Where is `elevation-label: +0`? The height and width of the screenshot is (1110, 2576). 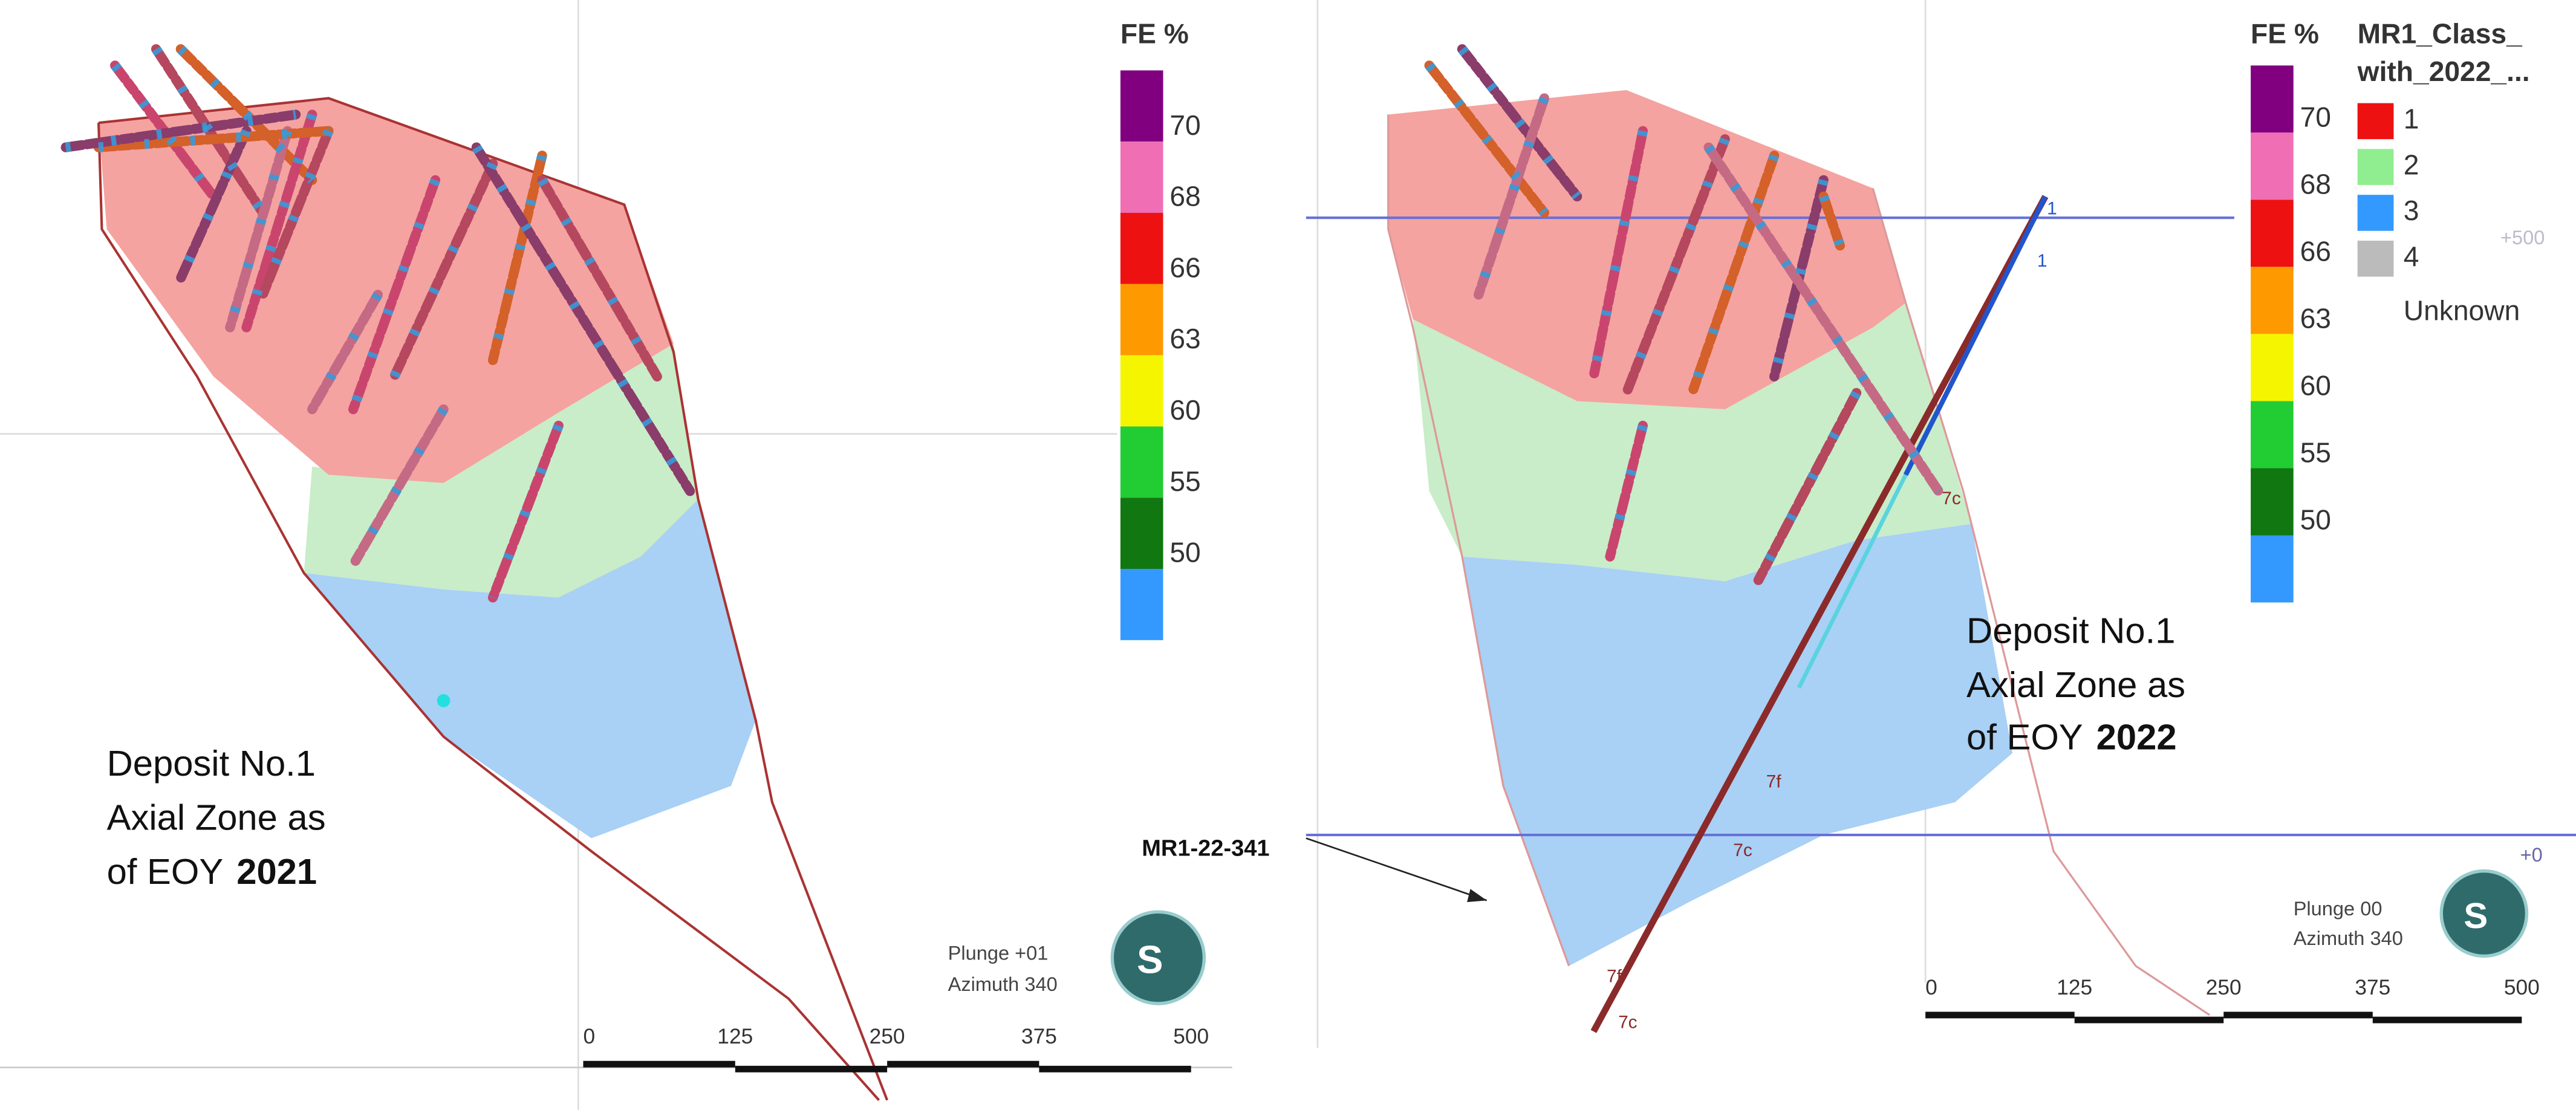
elevation-label: +0 is located at coordinates (2531, 855).